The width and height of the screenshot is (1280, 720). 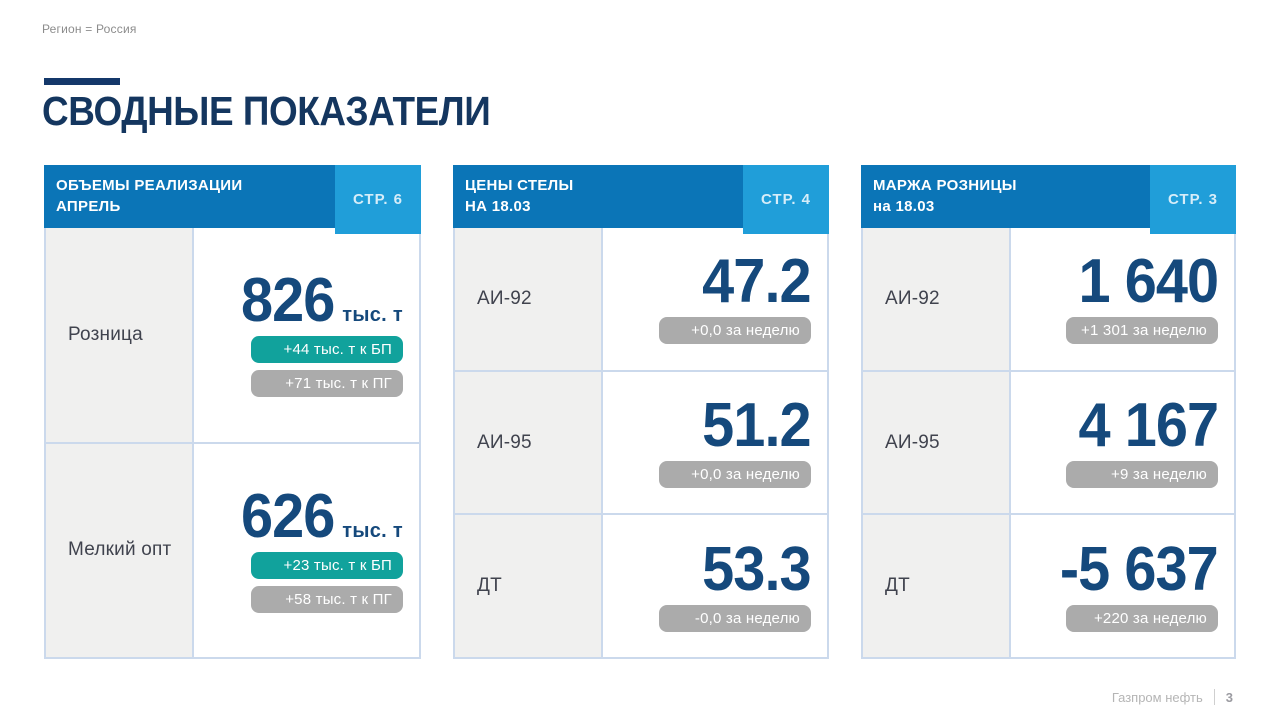 What do you see at coordinates (786, 199) in the screenshot?
I see `page-ref-button-prices: СТР. 4` at bounding box center [786, 199].